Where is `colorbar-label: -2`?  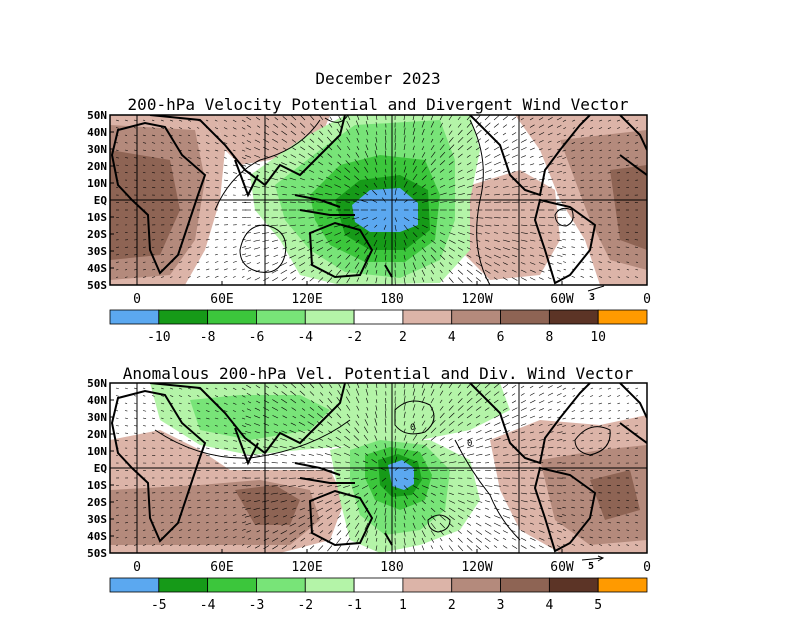
colorbar-label: -2 is located at coordinates (354, 337).